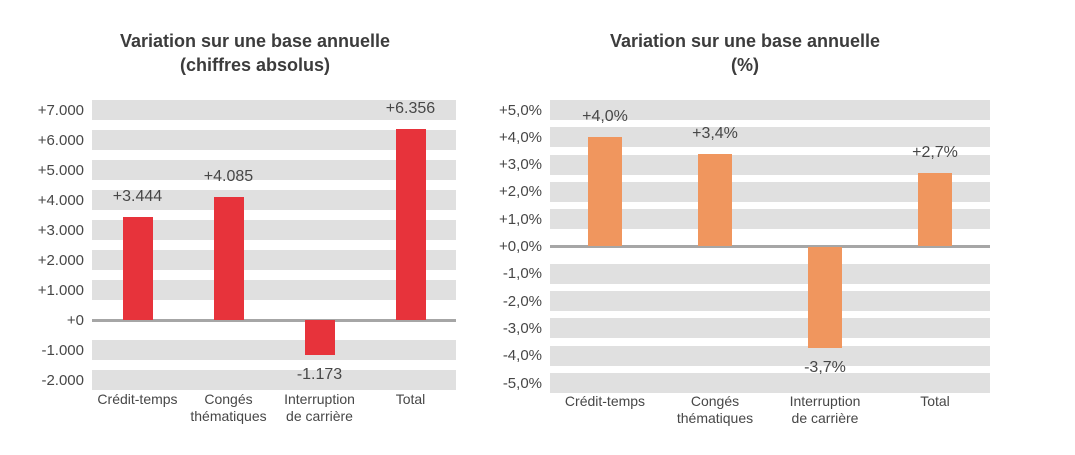 Image resolution: width=1075 pixels, height=455 pixels. I want to click on y-tick-label: +7.000, so click(60, 110).